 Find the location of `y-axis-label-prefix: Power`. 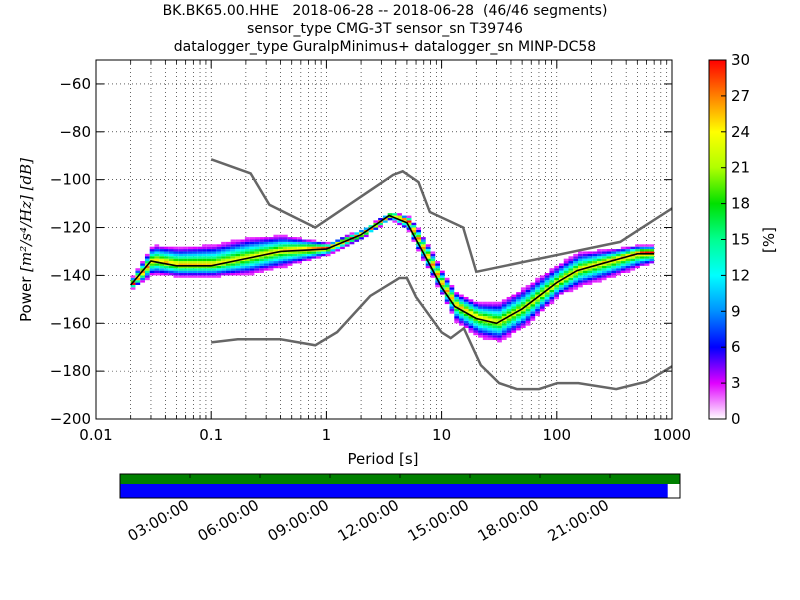

y-axis-label-prefix: Power is located at coordinates (26, 299).